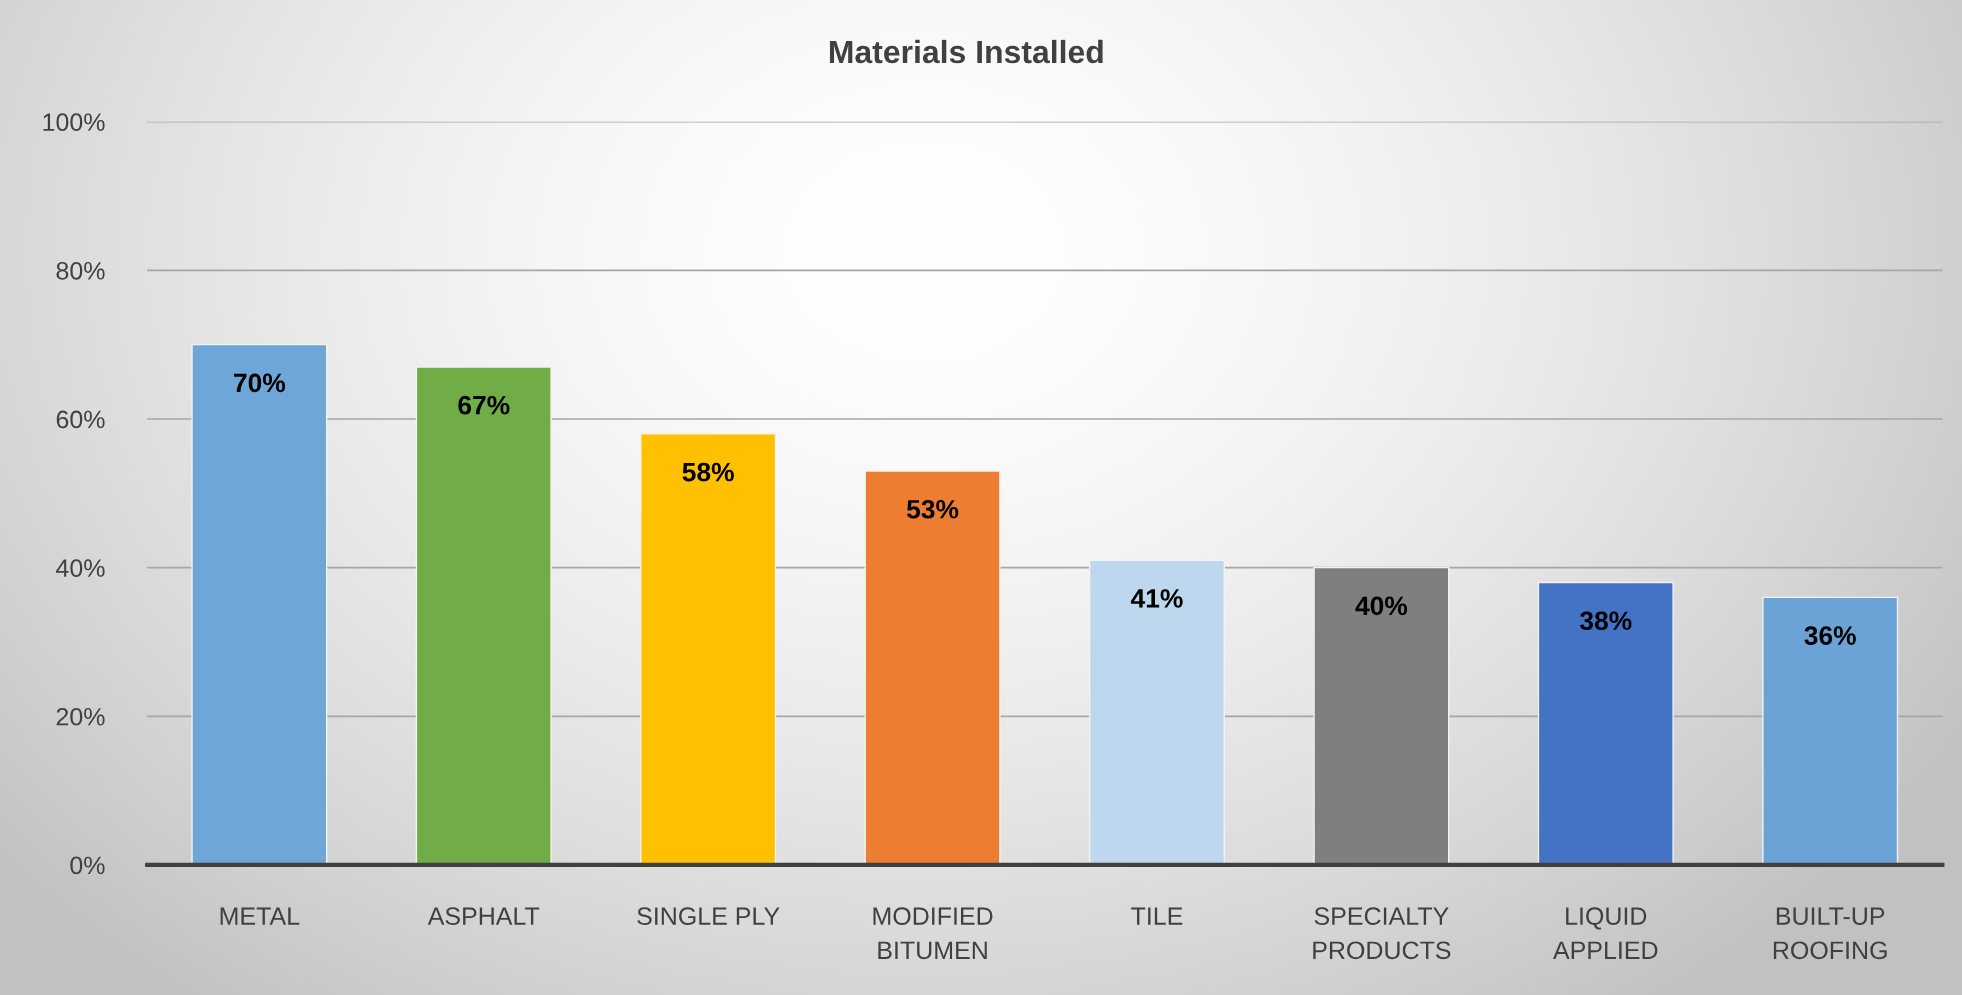 The height and width of the screenshot is (995, 1962). What do you see at coordinates (1605, 621) in the screenshot?
I see `data-label: 38%` at bounding box center [1605, 621].